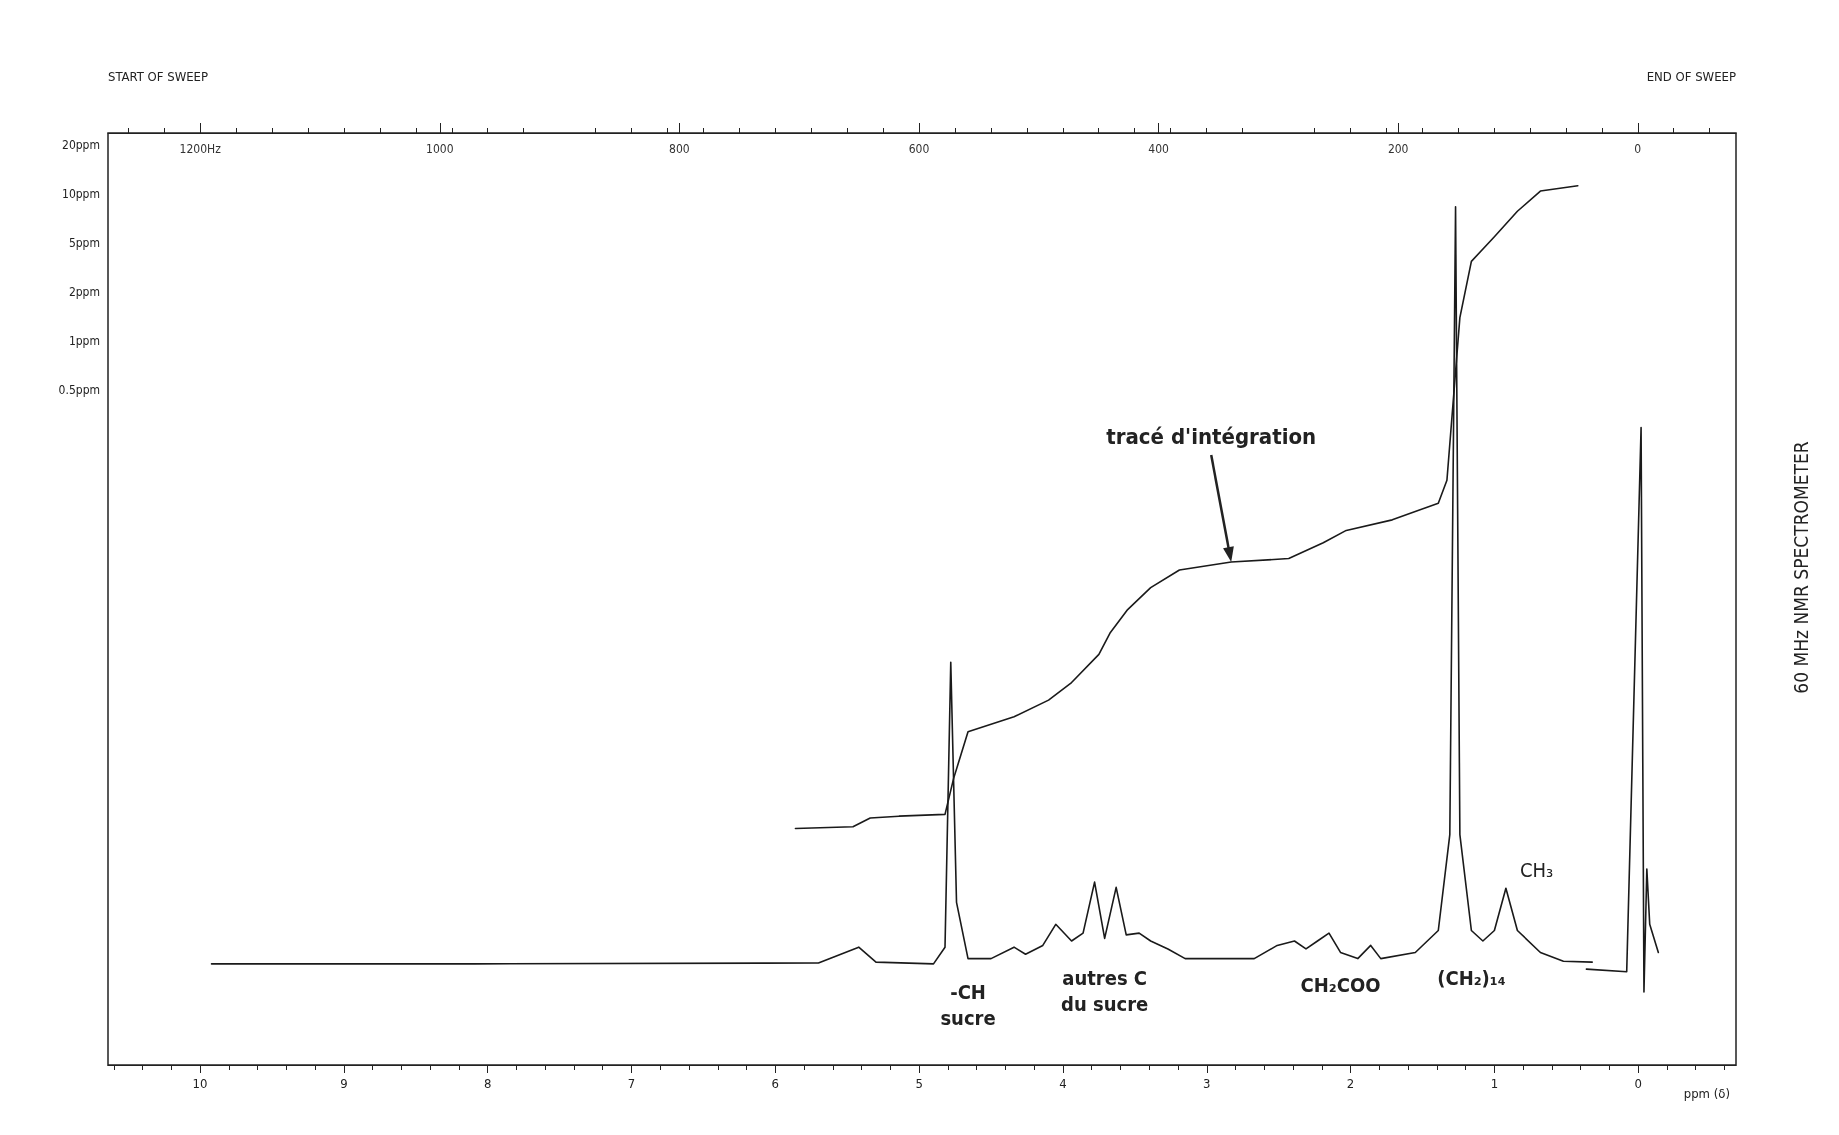 The width and height of the screenshot is (1839, 1135). I want to click on x2-tick-label: 1200Hz, so click(200, 149).